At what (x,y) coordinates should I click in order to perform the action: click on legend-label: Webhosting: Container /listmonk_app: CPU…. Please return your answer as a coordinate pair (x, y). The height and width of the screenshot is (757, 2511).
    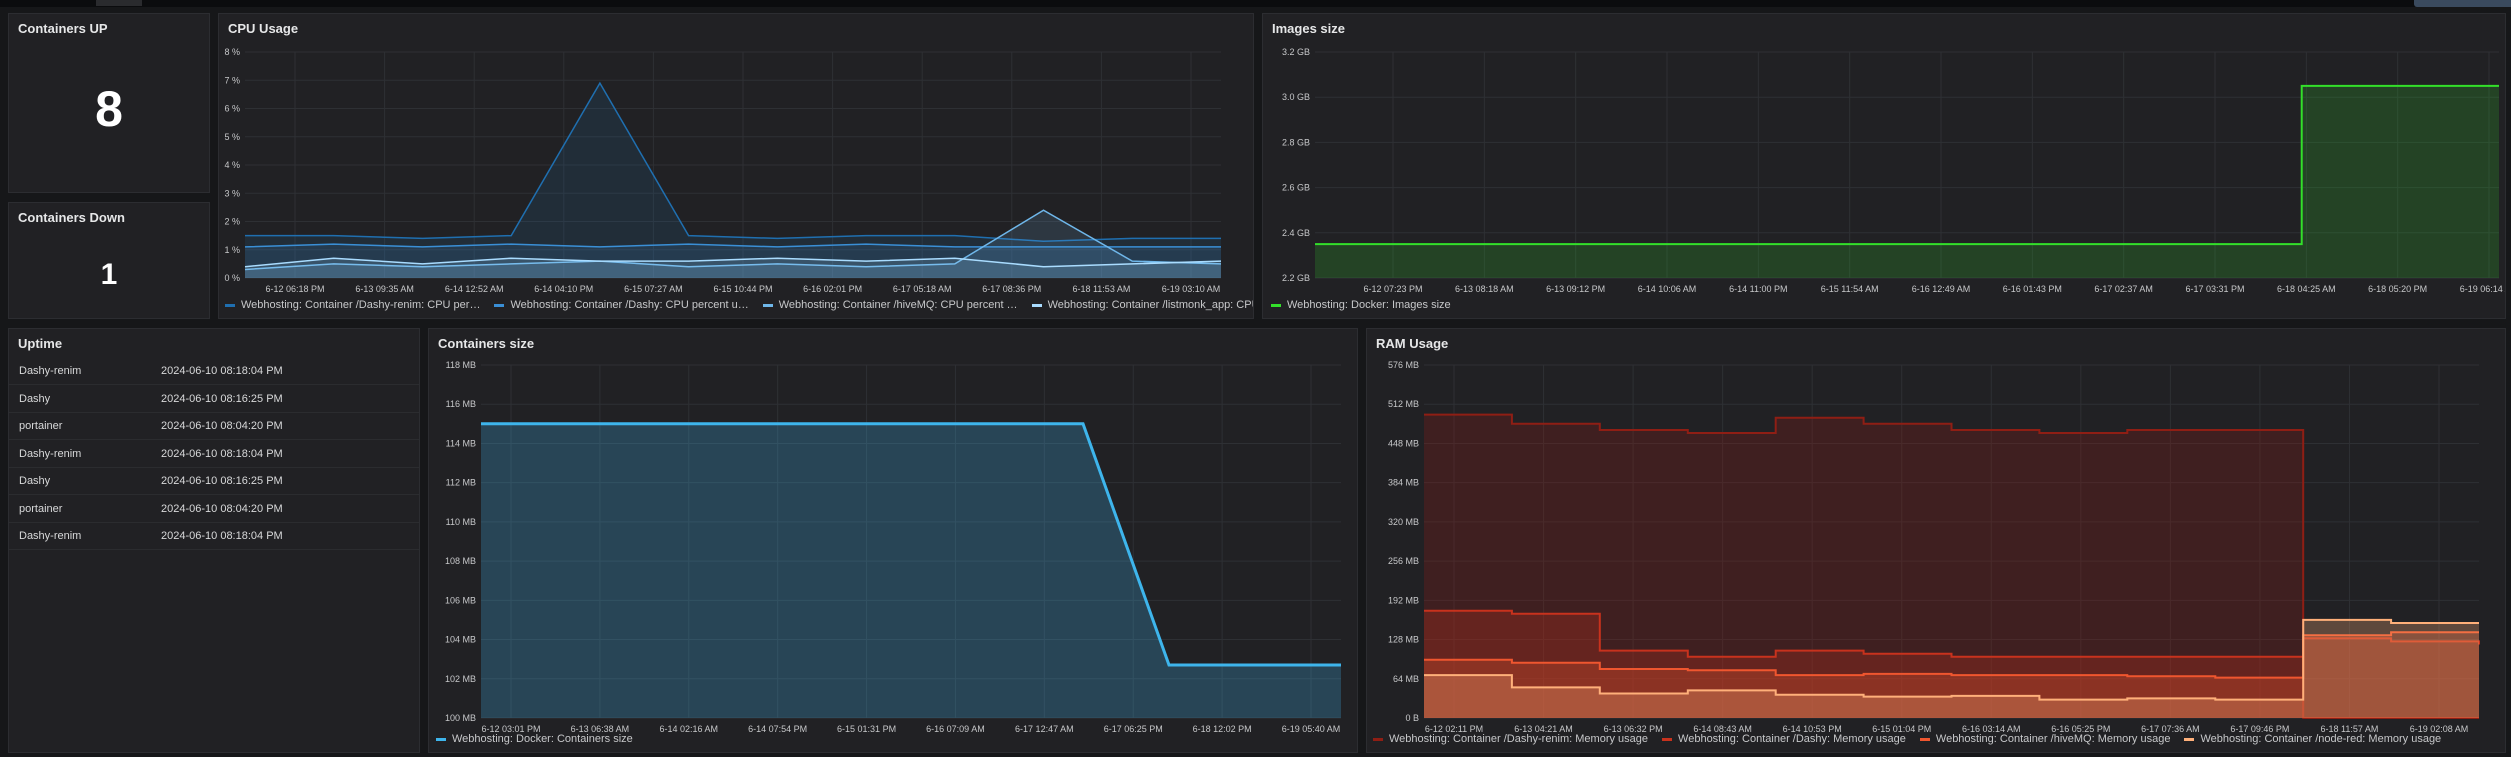
    Looking at the image, I should click on (1150, 305).